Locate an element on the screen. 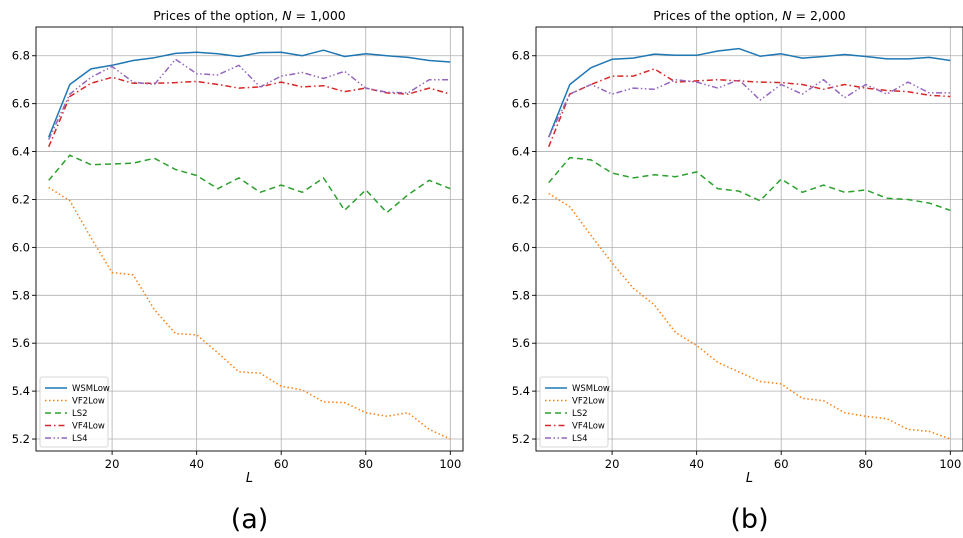 The width and height of the screenshot is (963, 538). panel-label: (a) is located at coordinates (250, 519).